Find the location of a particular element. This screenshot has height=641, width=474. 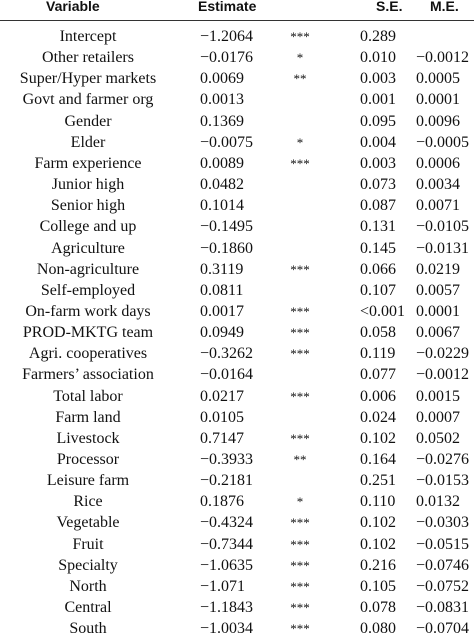

cell-me: −0.0276 is located at coordinates (443, 459).